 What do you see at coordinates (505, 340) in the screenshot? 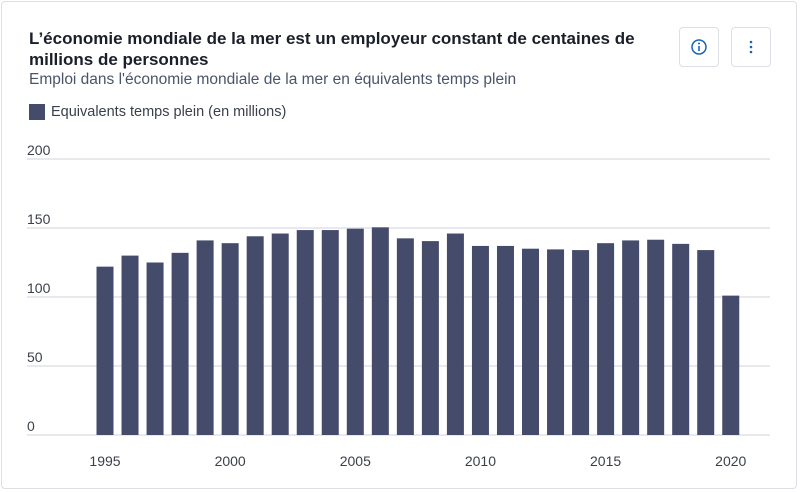
I see `bar-2011` at bounding box center [505, 340].